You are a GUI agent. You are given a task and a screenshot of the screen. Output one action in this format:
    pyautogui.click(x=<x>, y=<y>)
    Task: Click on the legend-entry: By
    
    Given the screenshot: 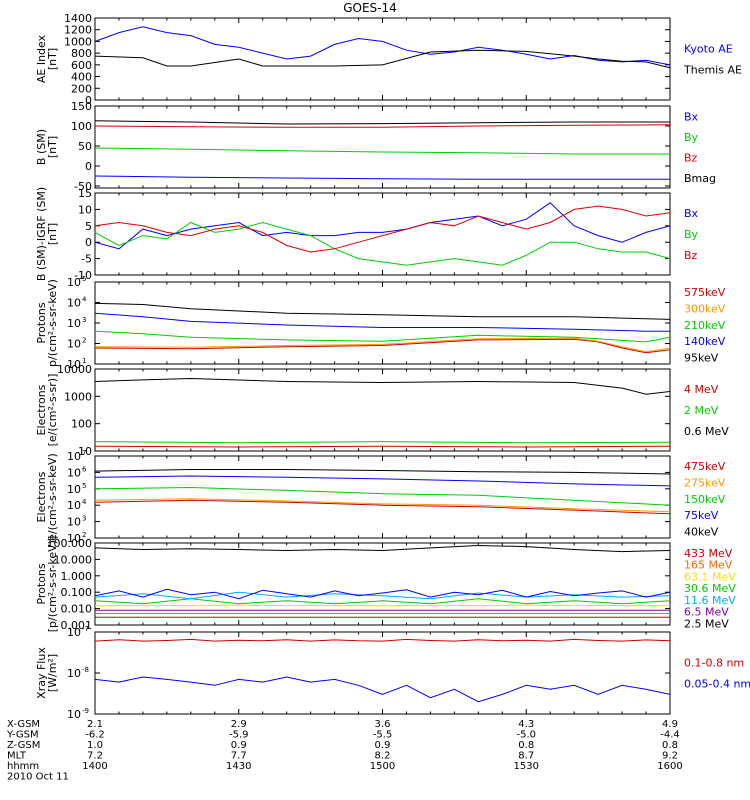 What is the action you would take?
    pyautogui.click(x=691, y=137)
    